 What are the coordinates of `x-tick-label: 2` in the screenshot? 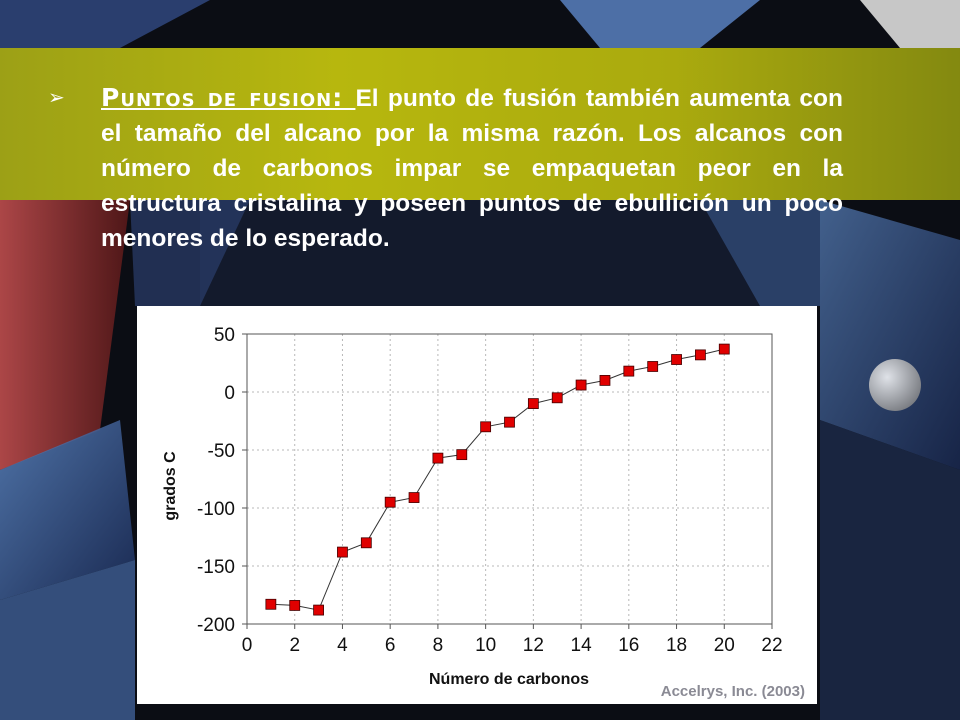 It's located at (294, 645).